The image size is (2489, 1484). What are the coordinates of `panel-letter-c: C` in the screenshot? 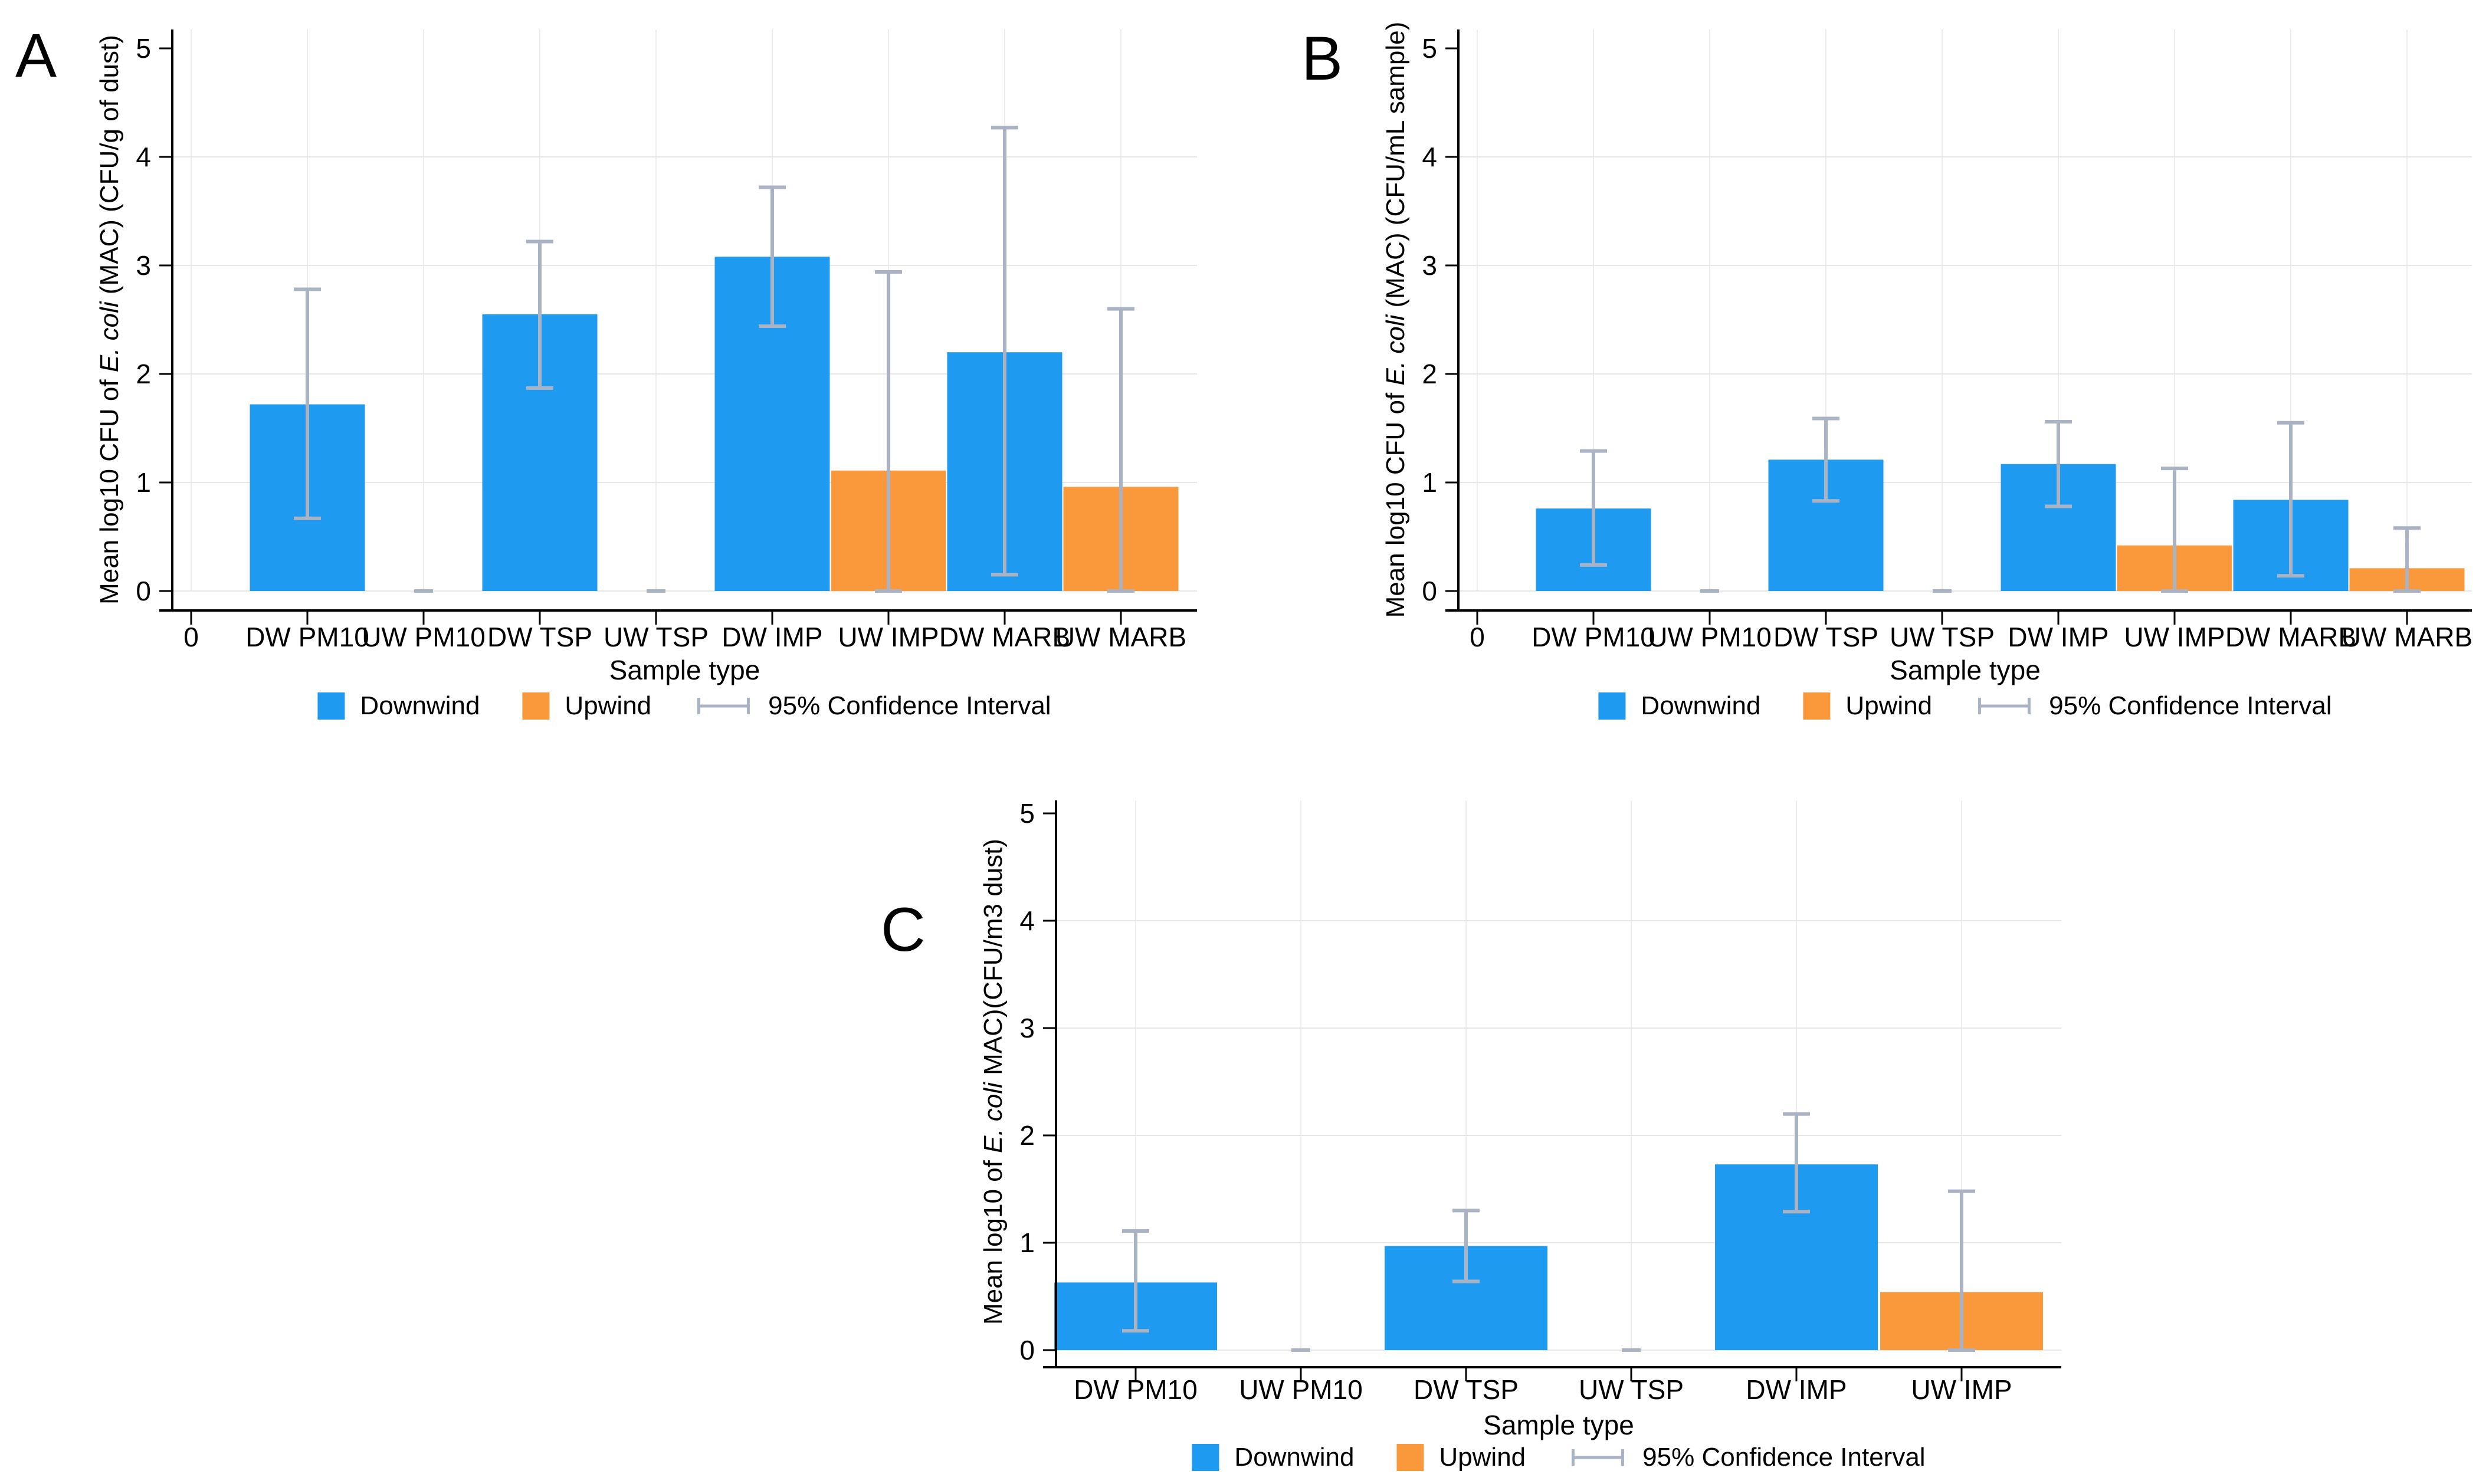 It's located at (903, 929).